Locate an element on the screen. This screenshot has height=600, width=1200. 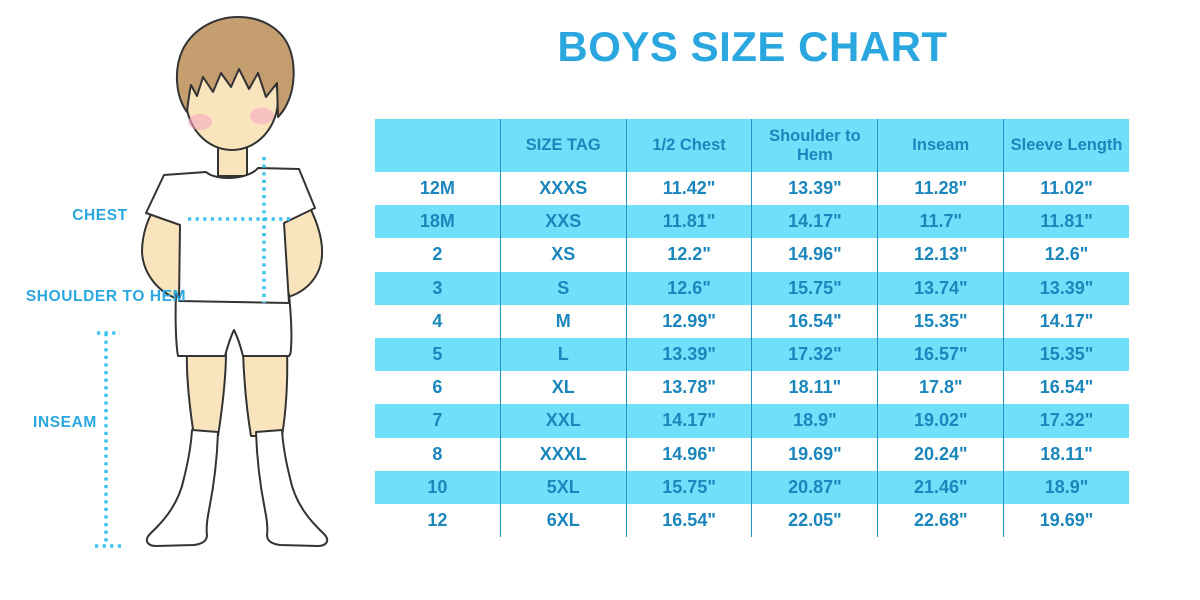
column-header is located at coordinates (438, 145).